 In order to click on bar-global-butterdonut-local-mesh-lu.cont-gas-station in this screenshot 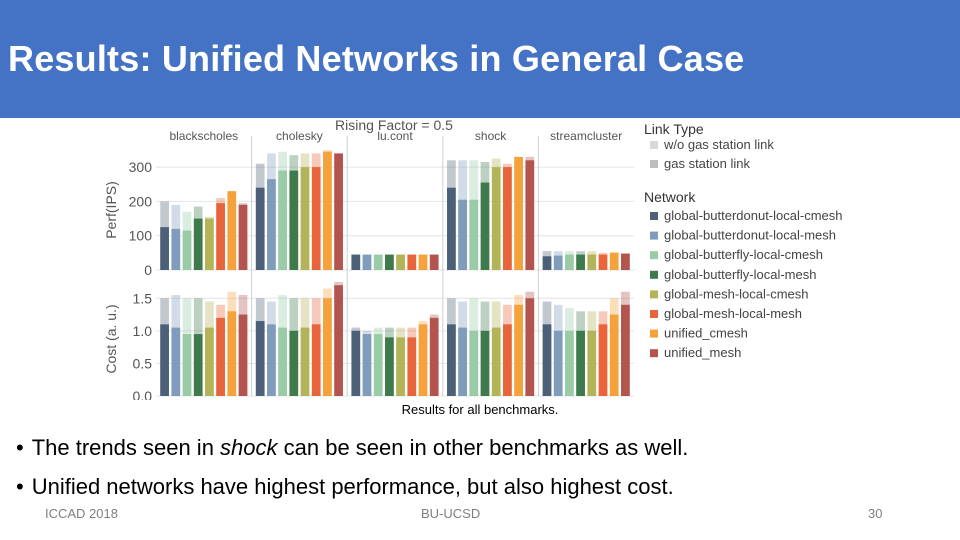, I will do `click(367, 262)`.